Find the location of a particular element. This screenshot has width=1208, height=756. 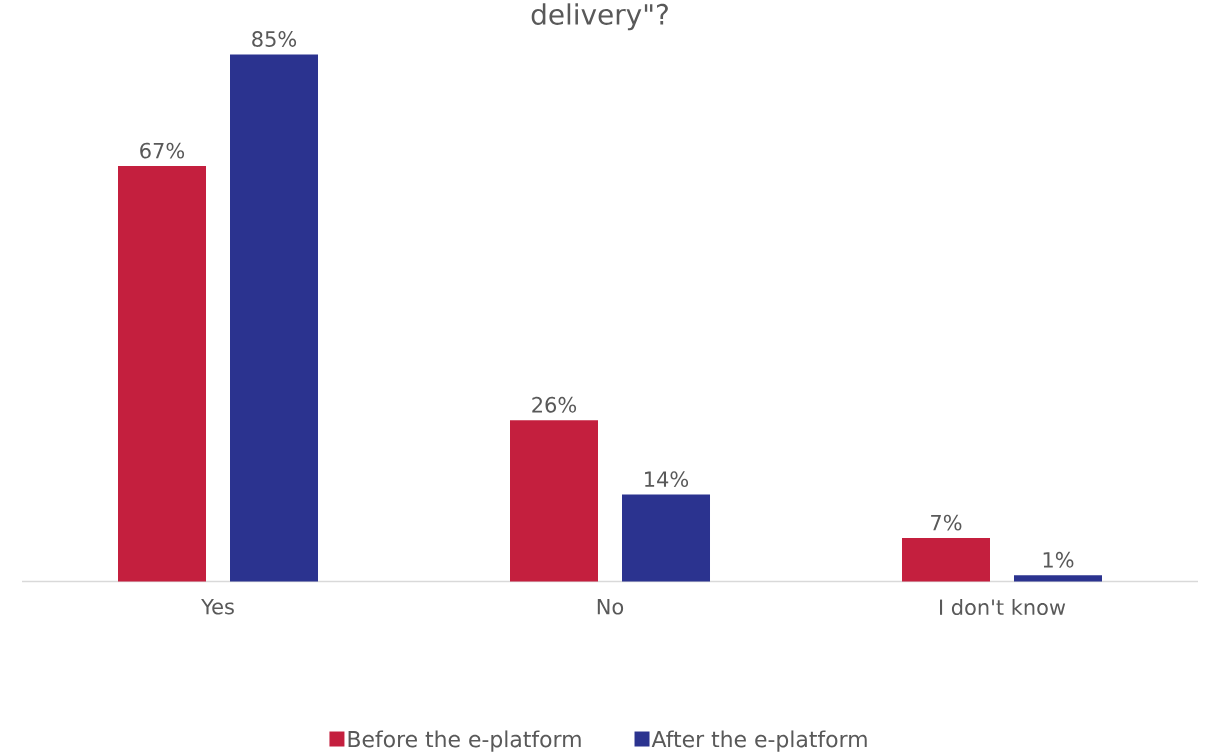

data-label: 85% is located at coordinates (274, 38).